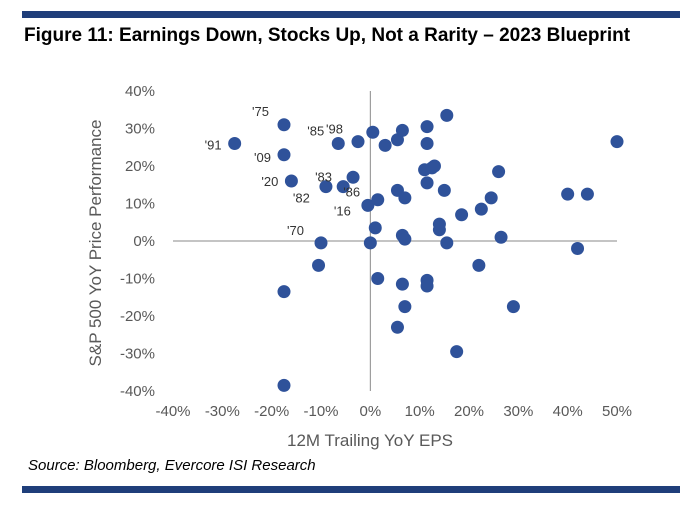 The height and width of the screenshot is (507, 700). Describe the element at coordinates (370, 411) in the screenshot. I see `x-tick-label: 0%` at that location.